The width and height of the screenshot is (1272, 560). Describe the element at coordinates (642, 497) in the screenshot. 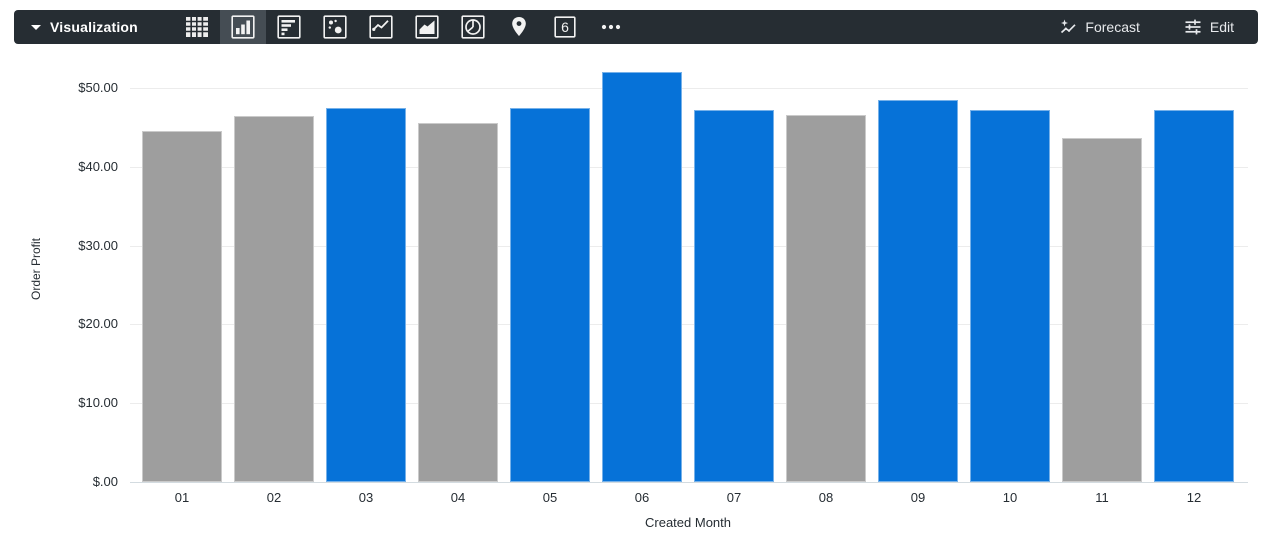

I see `x-tick-label: 06` at that location.